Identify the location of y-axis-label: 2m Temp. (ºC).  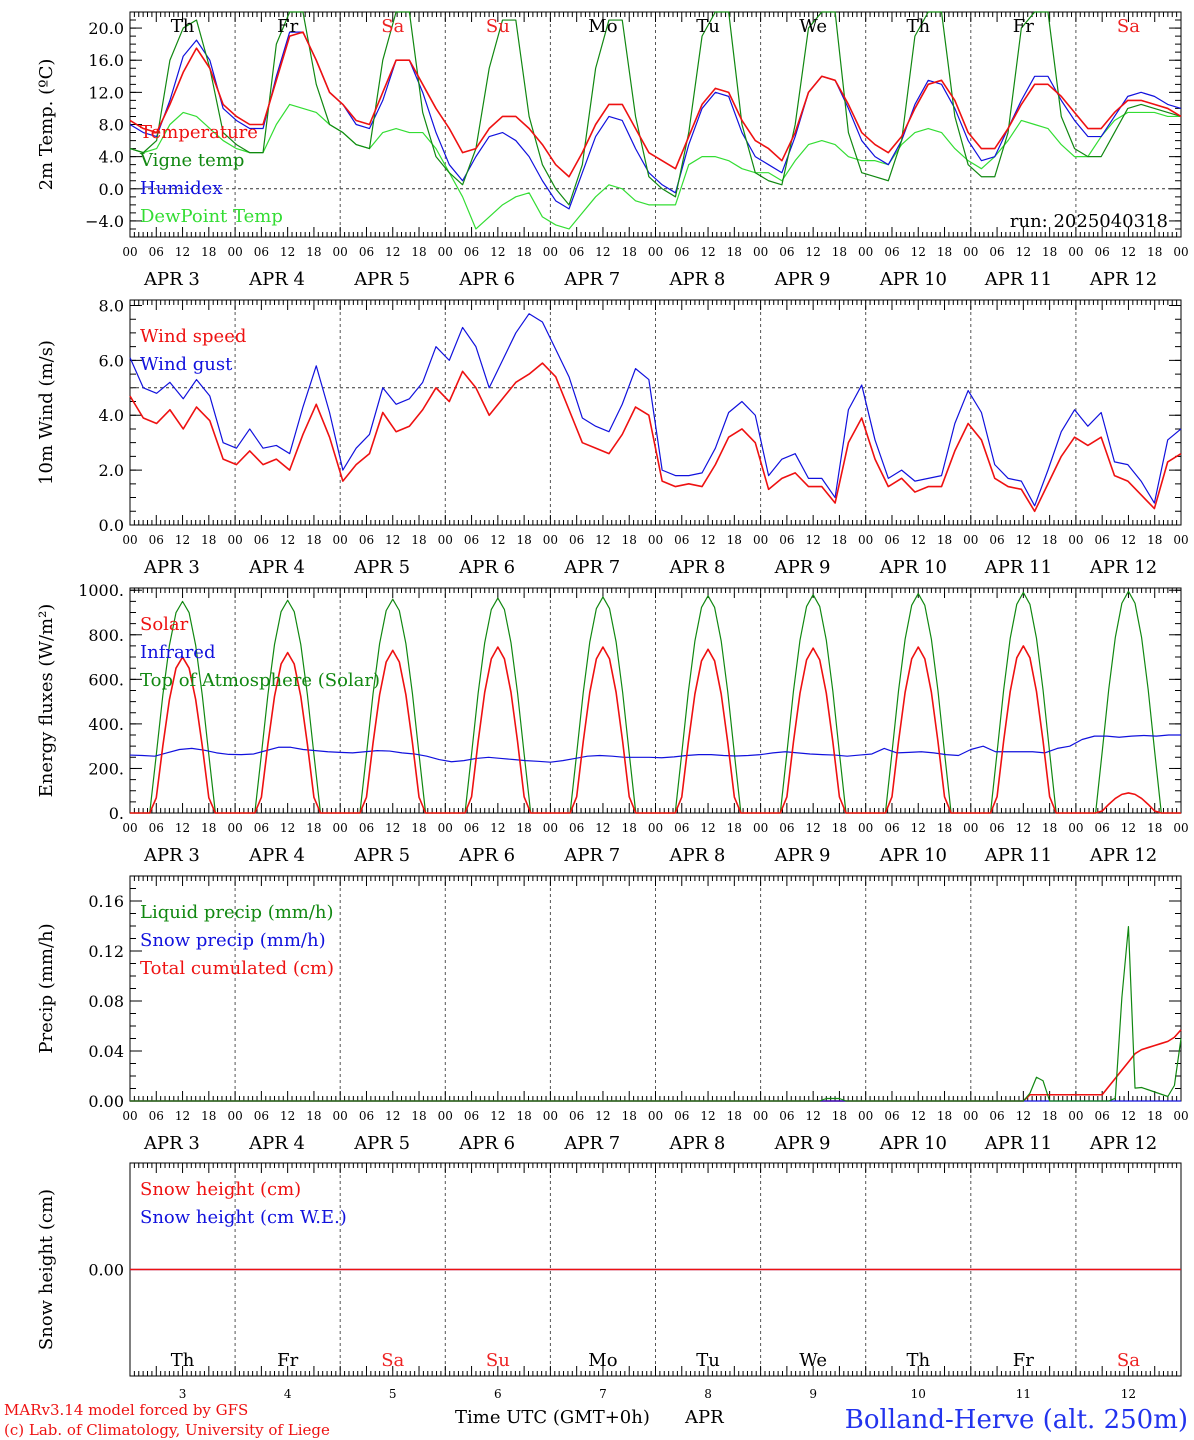
(46, 125).